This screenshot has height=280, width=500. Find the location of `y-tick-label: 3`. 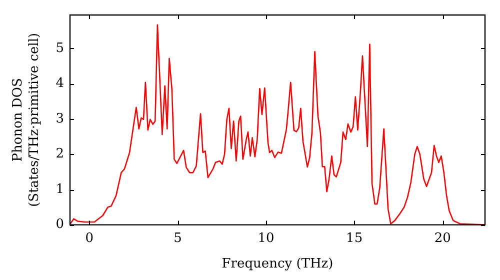

y-tick-label: 3 is located at coordinates (60, 118).